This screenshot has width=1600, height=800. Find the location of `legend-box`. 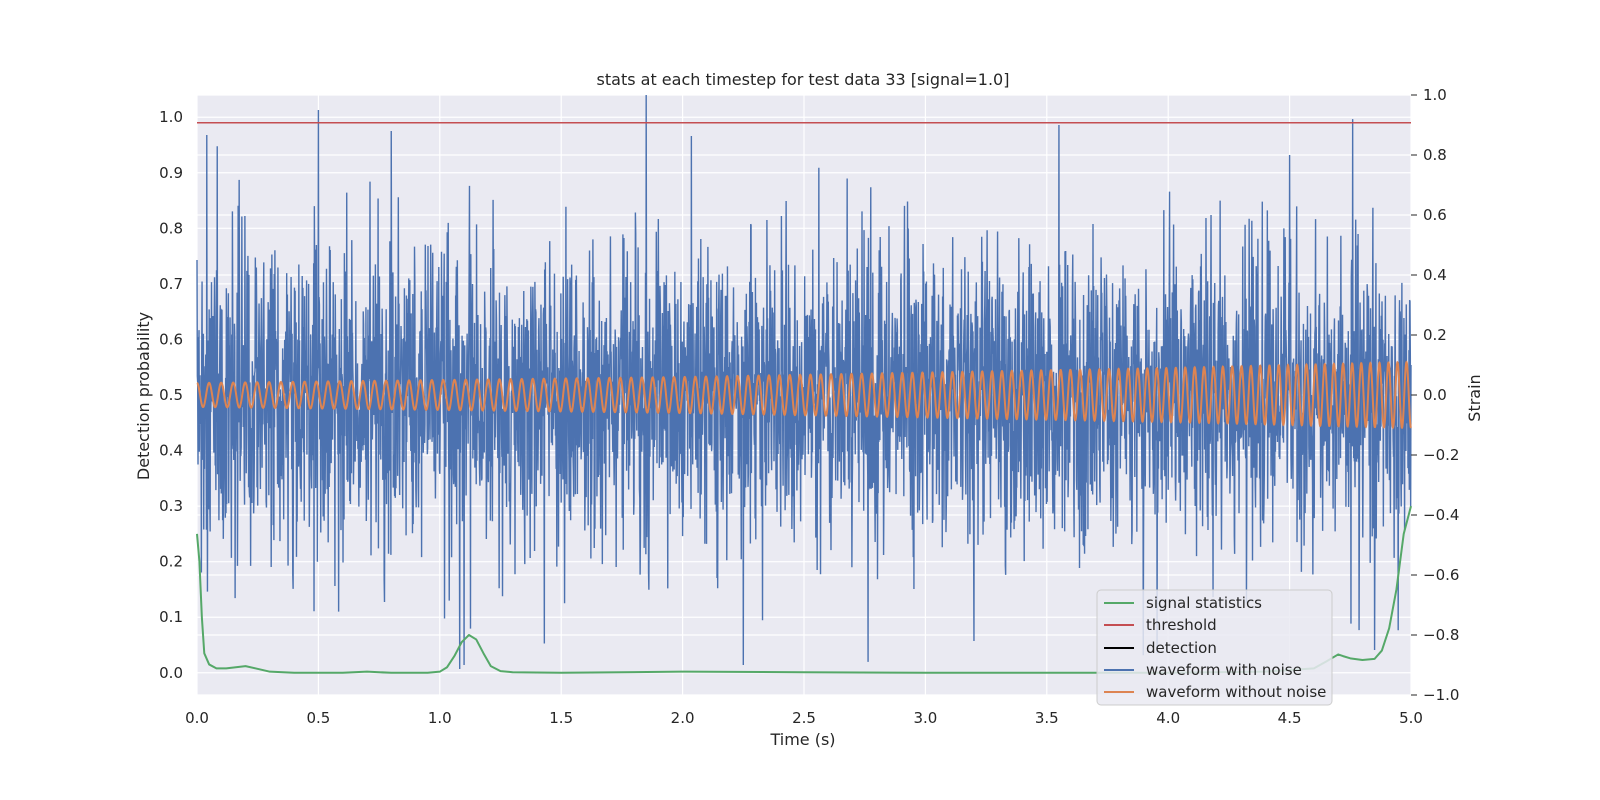

legend-box is located at coordinates (1214, 647).